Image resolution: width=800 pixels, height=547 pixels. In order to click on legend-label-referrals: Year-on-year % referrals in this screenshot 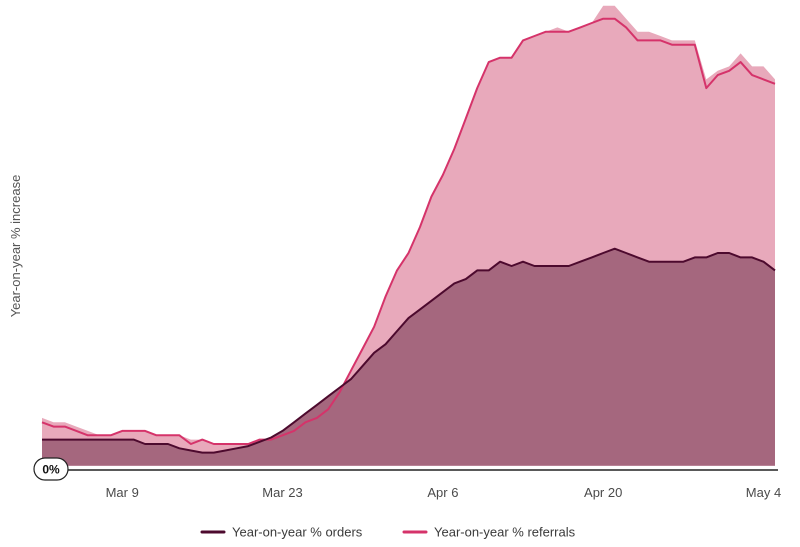, I will do `click(505, 532)`.